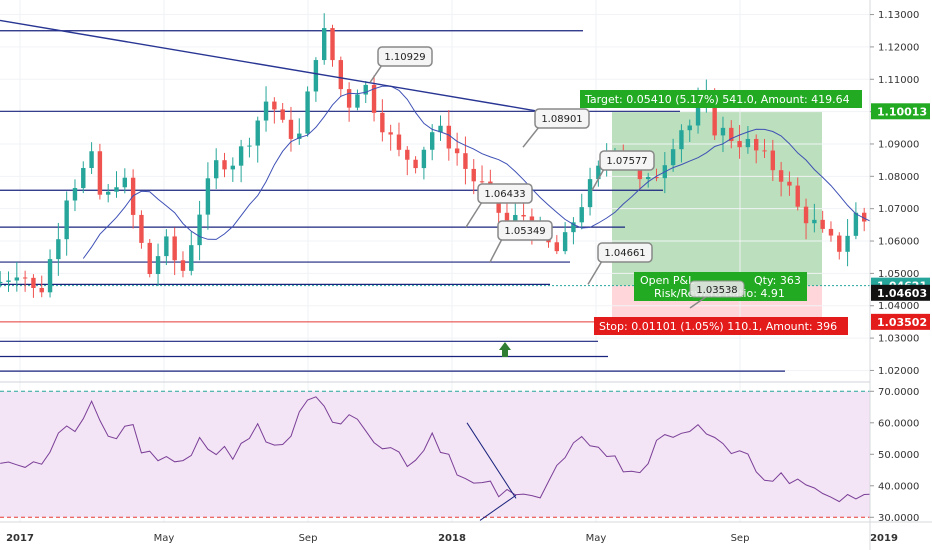 The height and width of the screenshot is (550, 932). Describe the element at coordinates (898, 47) in the screenshot. I see `price-tick-label: 1.12000` at that location.